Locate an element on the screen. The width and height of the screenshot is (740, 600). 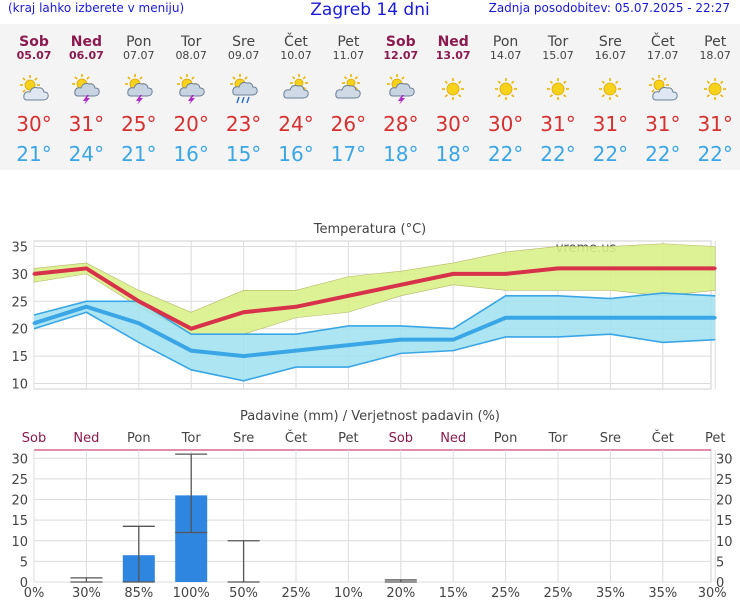
precipitation-y-tick-right: 20 is located at coordinates (724, 501).